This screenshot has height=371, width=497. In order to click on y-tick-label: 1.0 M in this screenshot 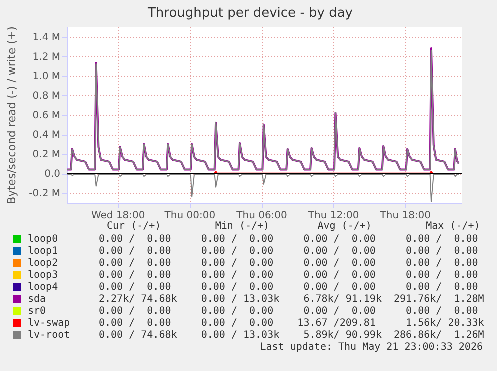, I will do `click(46, 76)`.